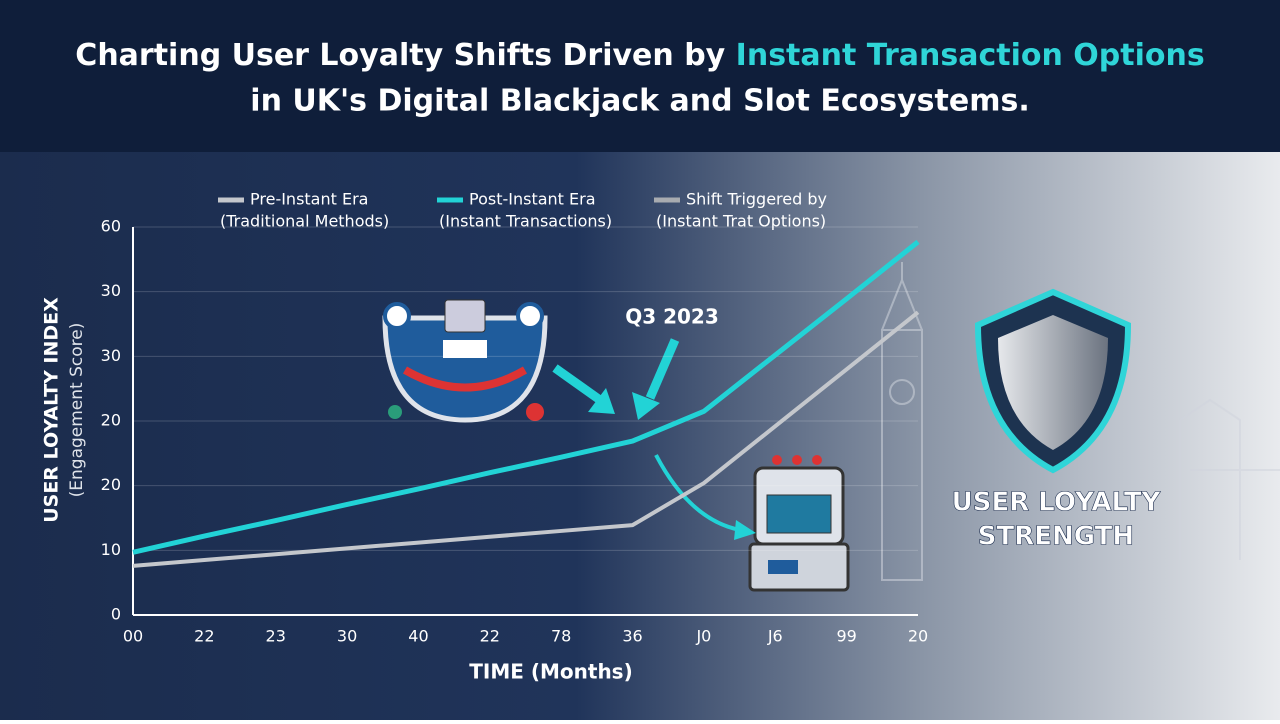 The height and width of the screenshot is (724, 1280). What do you see at coordinates (1053, 381) in the screenshot?
I see `shield-icon` at bounding box center [1053, 381].